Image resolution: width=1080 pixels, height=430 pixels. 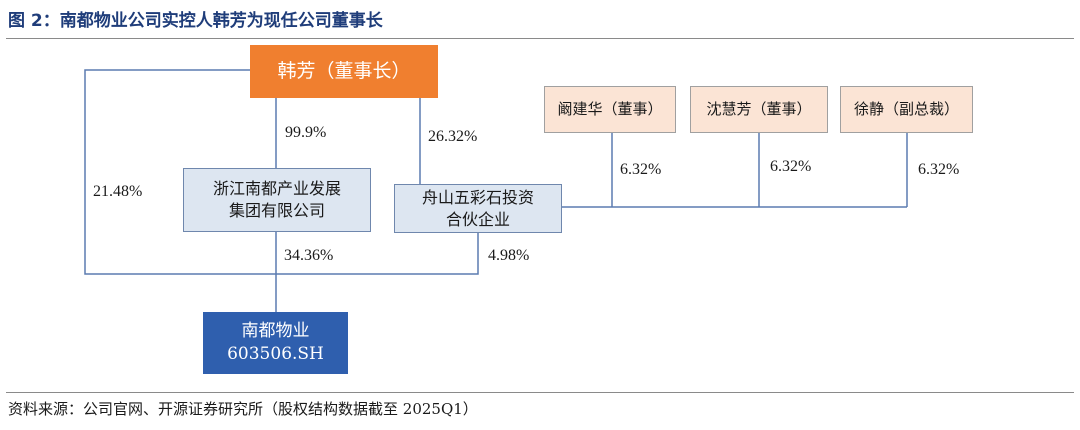 What do you see at coordinates (453, 136) in the screenshot?
I see `pct-hanfang-zhoushan: 26.32%` at bounding box center [453, 136].